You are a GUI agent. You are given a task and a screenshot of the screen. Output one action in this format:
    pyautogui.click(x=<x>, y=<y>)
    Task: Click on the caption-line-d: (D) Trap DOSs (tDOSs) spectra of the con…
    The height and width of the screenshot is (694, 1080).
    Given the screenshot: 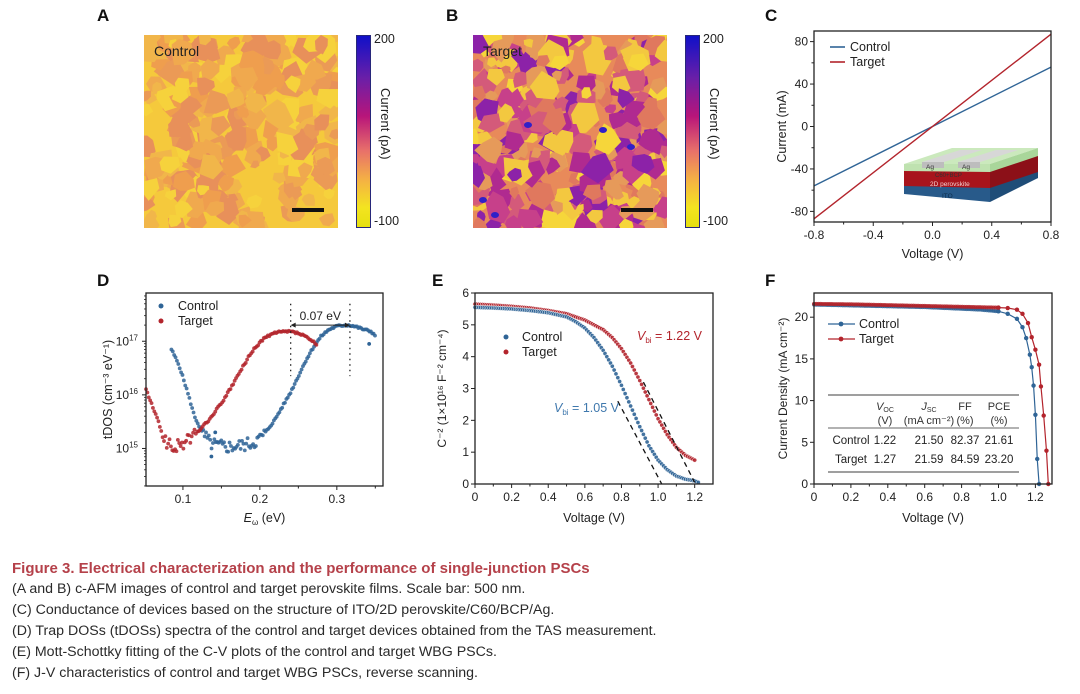 What is the action you would take?
    pyautogui.click(x=334, y=631)
    